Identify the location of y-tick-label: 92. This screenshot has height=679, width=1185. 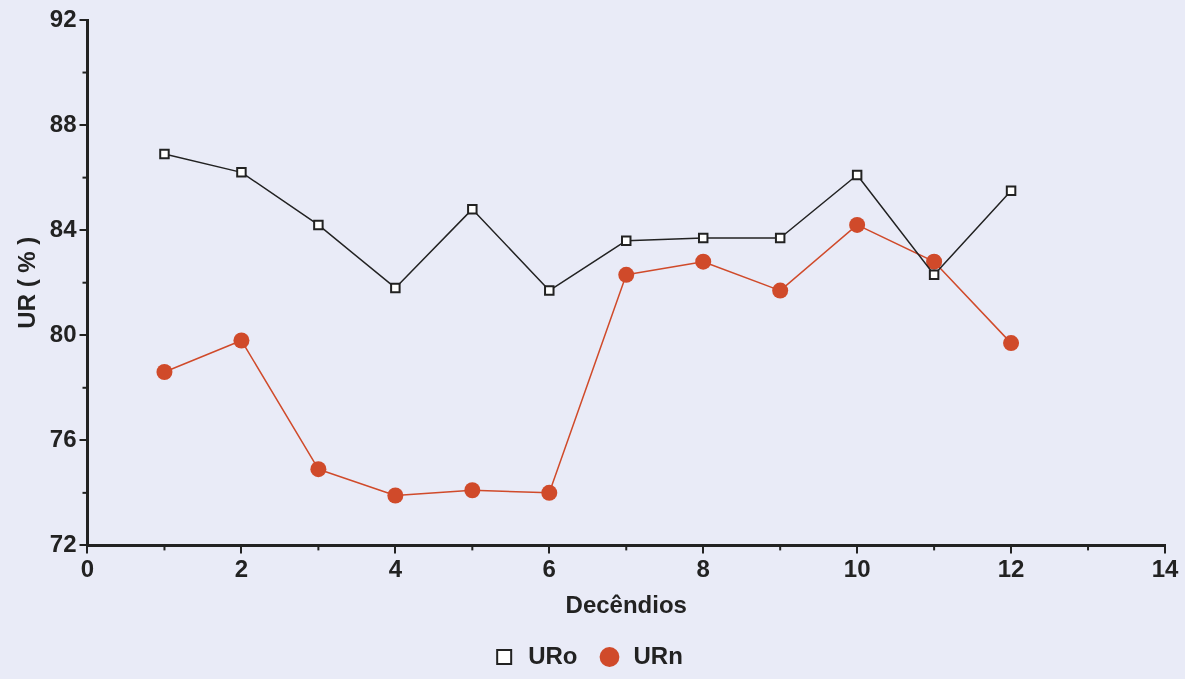
(63, 18).